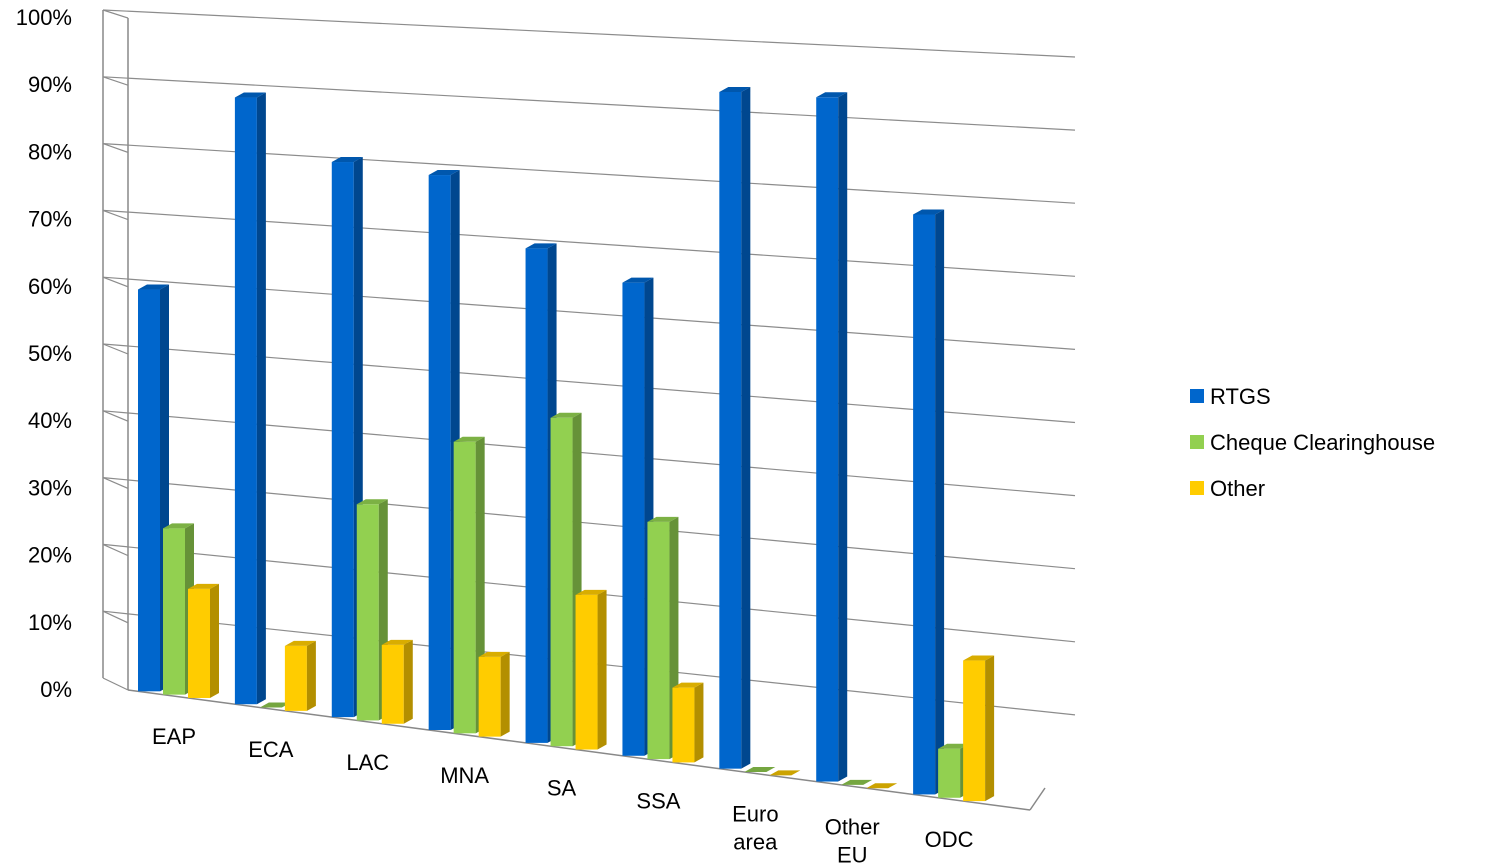  What do you see at coordinates (50, 151) in the screenshot?
I see `y-tick-label: 80%` at bounding box center [50, 151].